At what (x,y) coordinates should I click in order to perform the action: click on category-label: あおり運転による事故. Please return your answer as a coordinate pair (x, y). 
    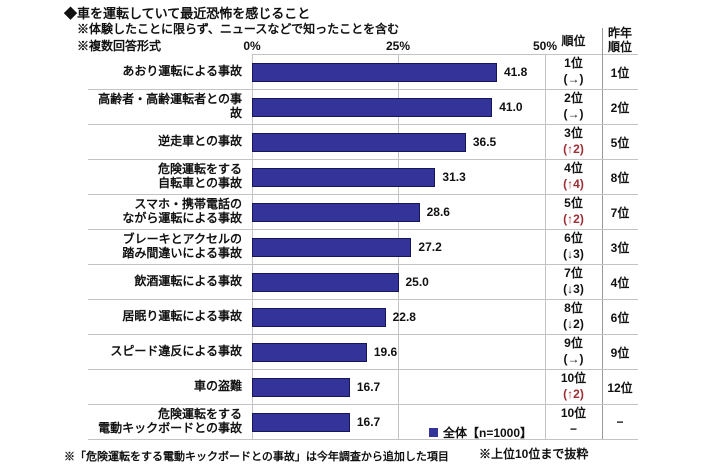
    Looking at the image, I should click on (182, 71).